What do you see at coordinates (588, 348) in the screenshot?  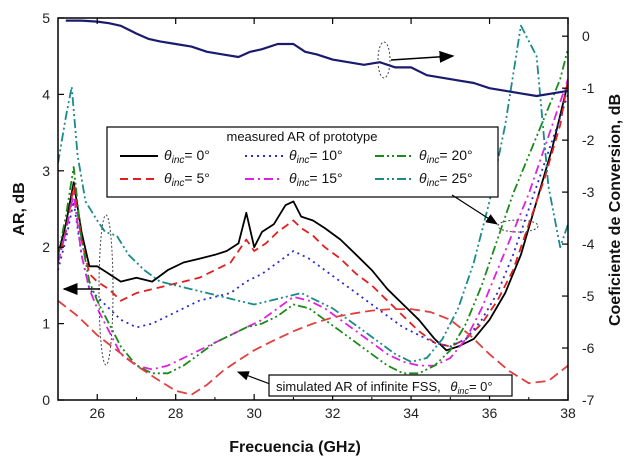 I see `y-right-tick-label: -6` at bounding box center [588, 348].